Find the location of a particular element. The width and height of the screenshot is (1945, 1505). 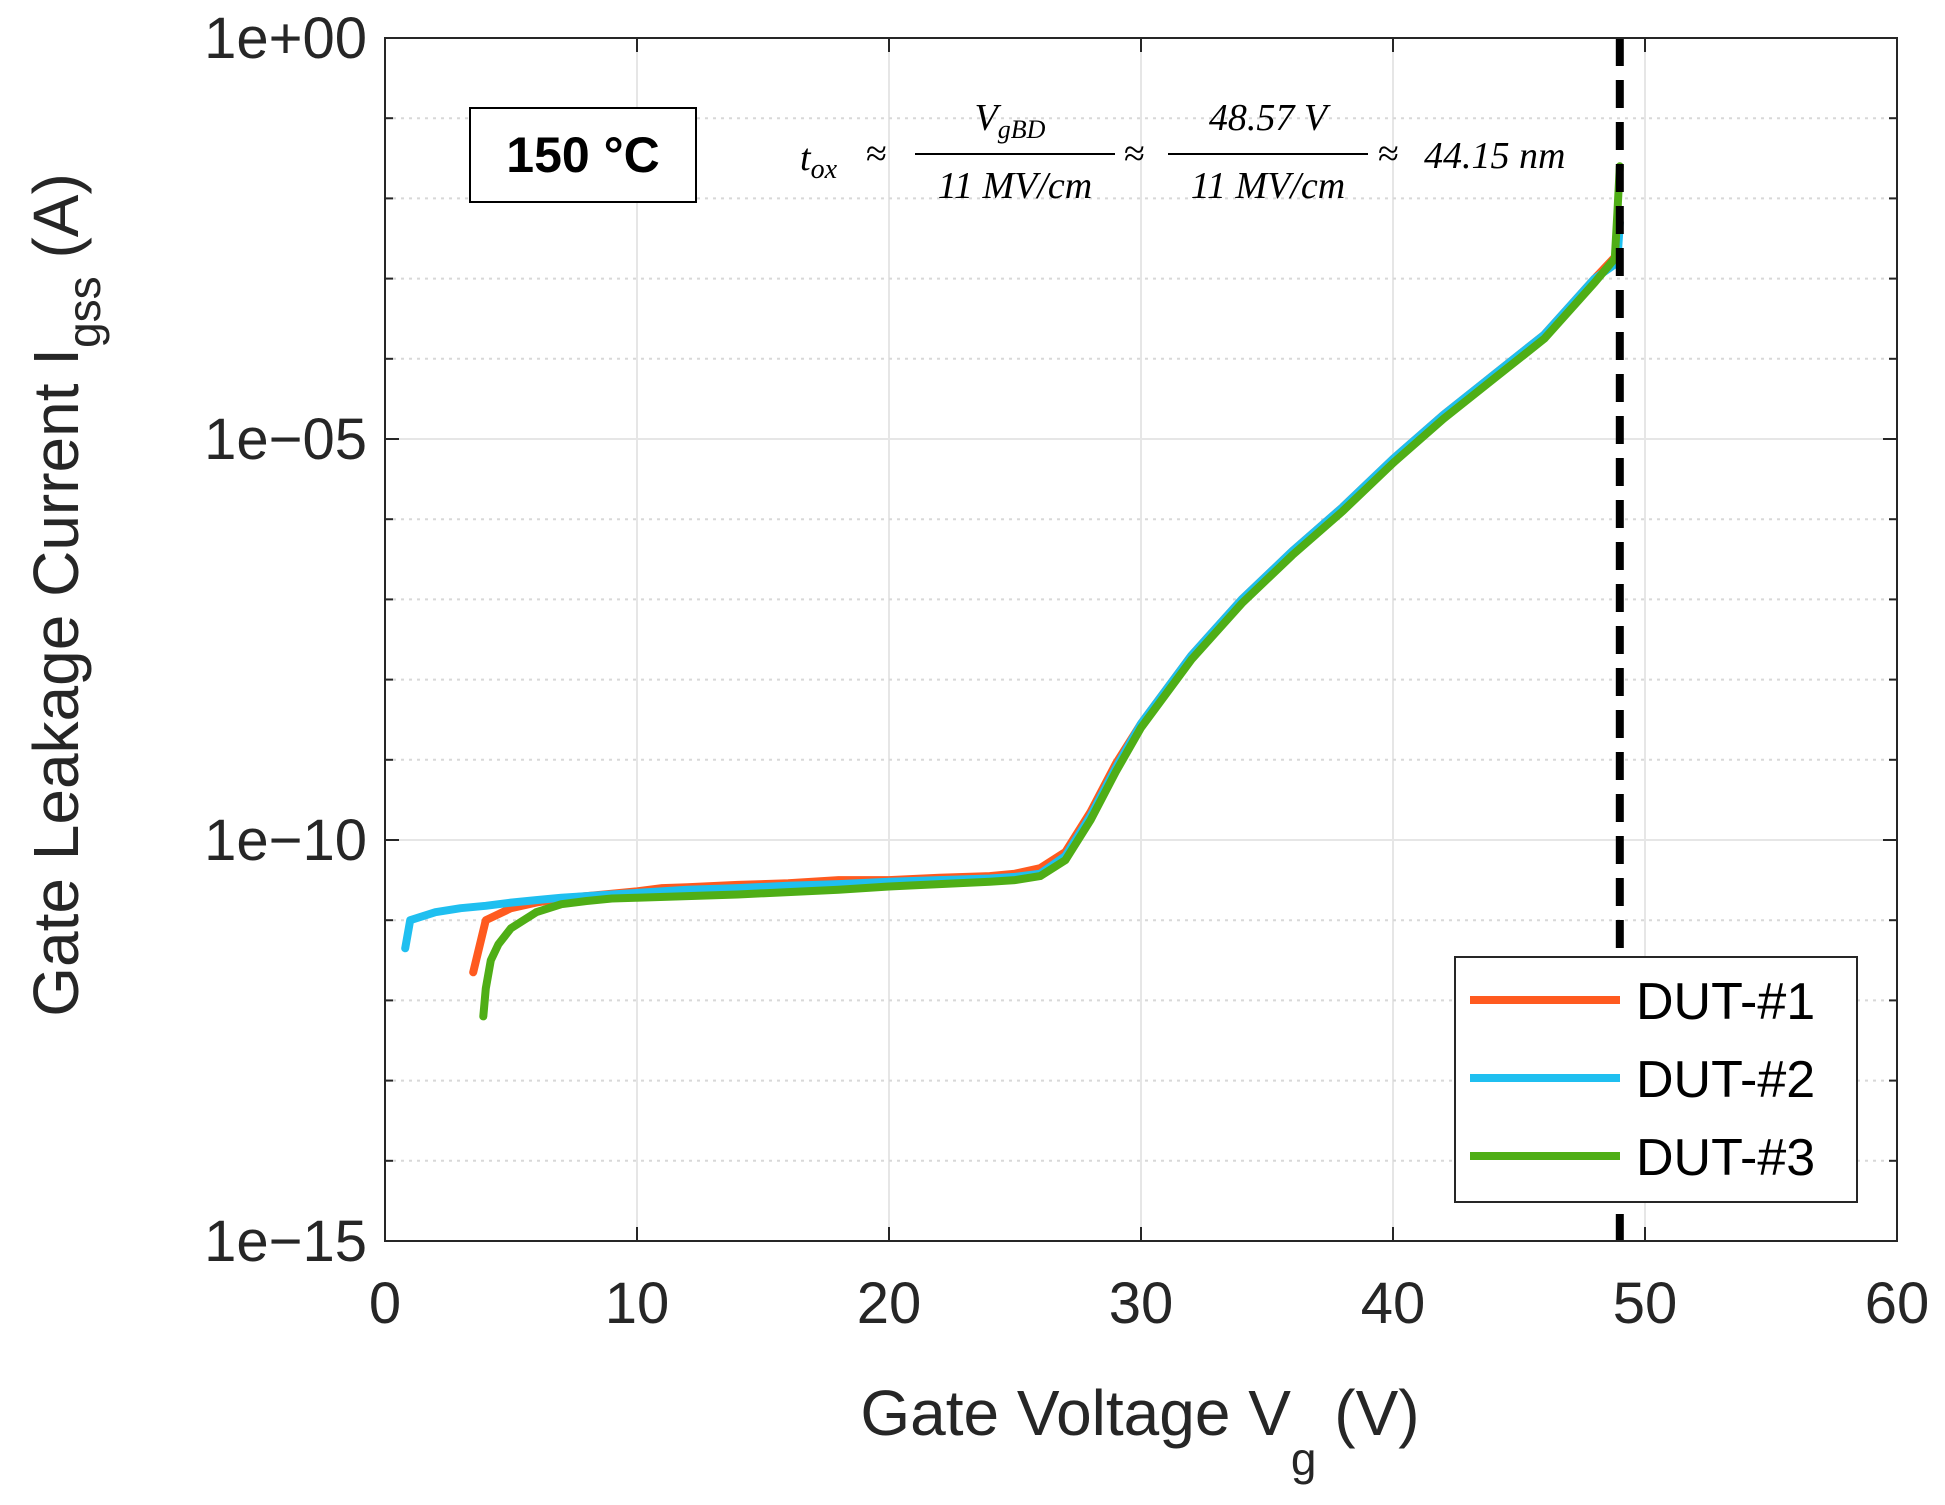

formula-result: 44.15 nm is located at coordinates (1494, 156).